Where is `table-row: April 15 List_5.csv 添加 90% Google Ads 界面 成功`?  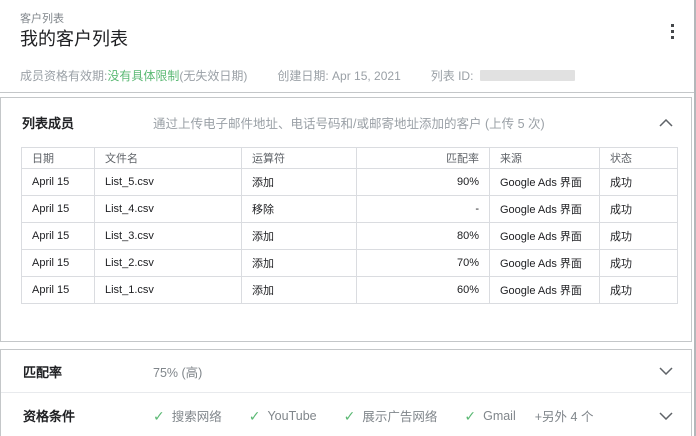 table-row: April 15 List_5.csv 添加 90% Google Ads 界面 成功 is located at coordinates (349, 182).